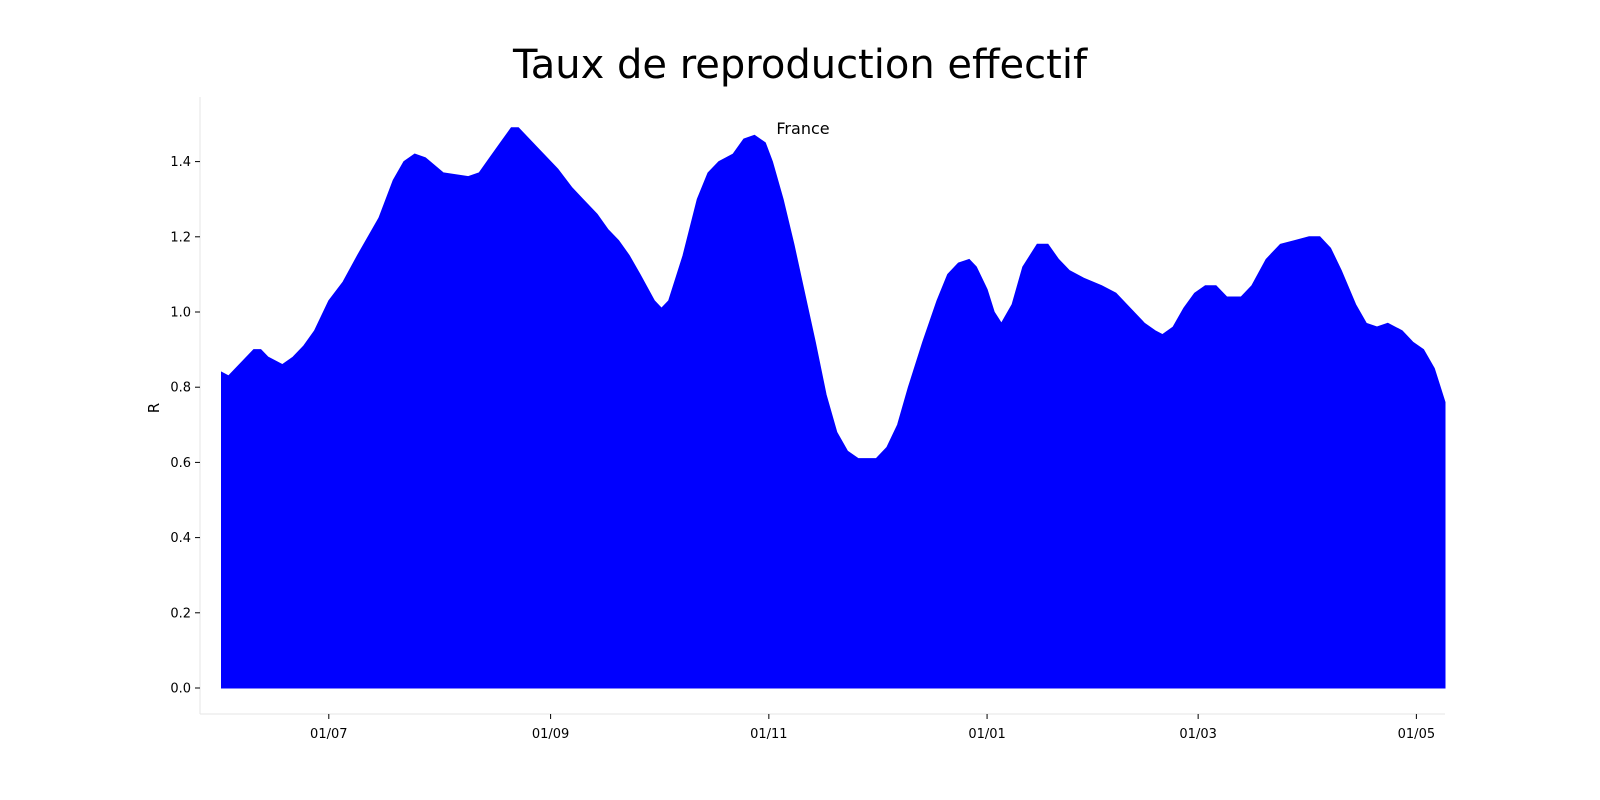  Describe the element at coordinates (802, 128) in the screenshot. I see `series-annotation: France` at that location.